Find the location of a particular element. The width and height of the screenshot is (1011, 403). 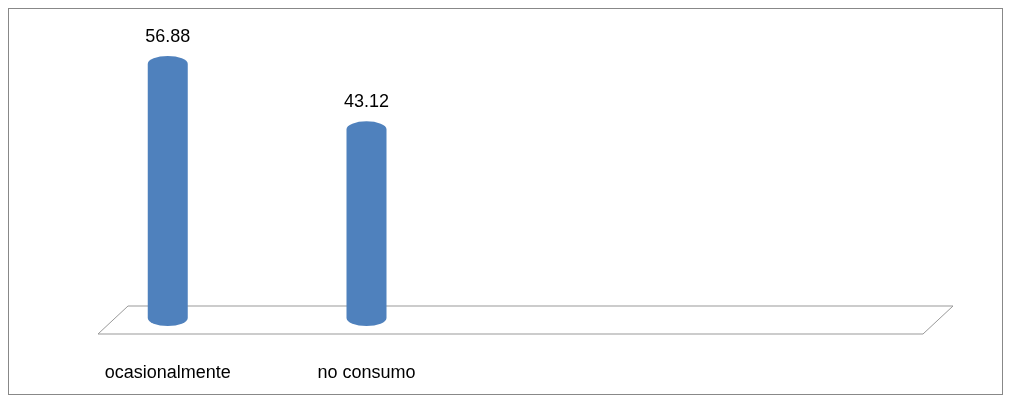

data-label: 43.12 is located at coordinates (366, 101).